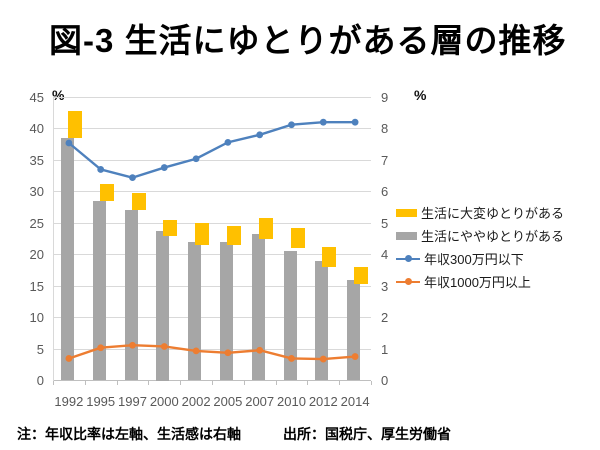 The image size is (600, 450). Describe the element at coordinates (36, 160) in the screenshot. I see `left-axis-tick-label: 35` at that location.